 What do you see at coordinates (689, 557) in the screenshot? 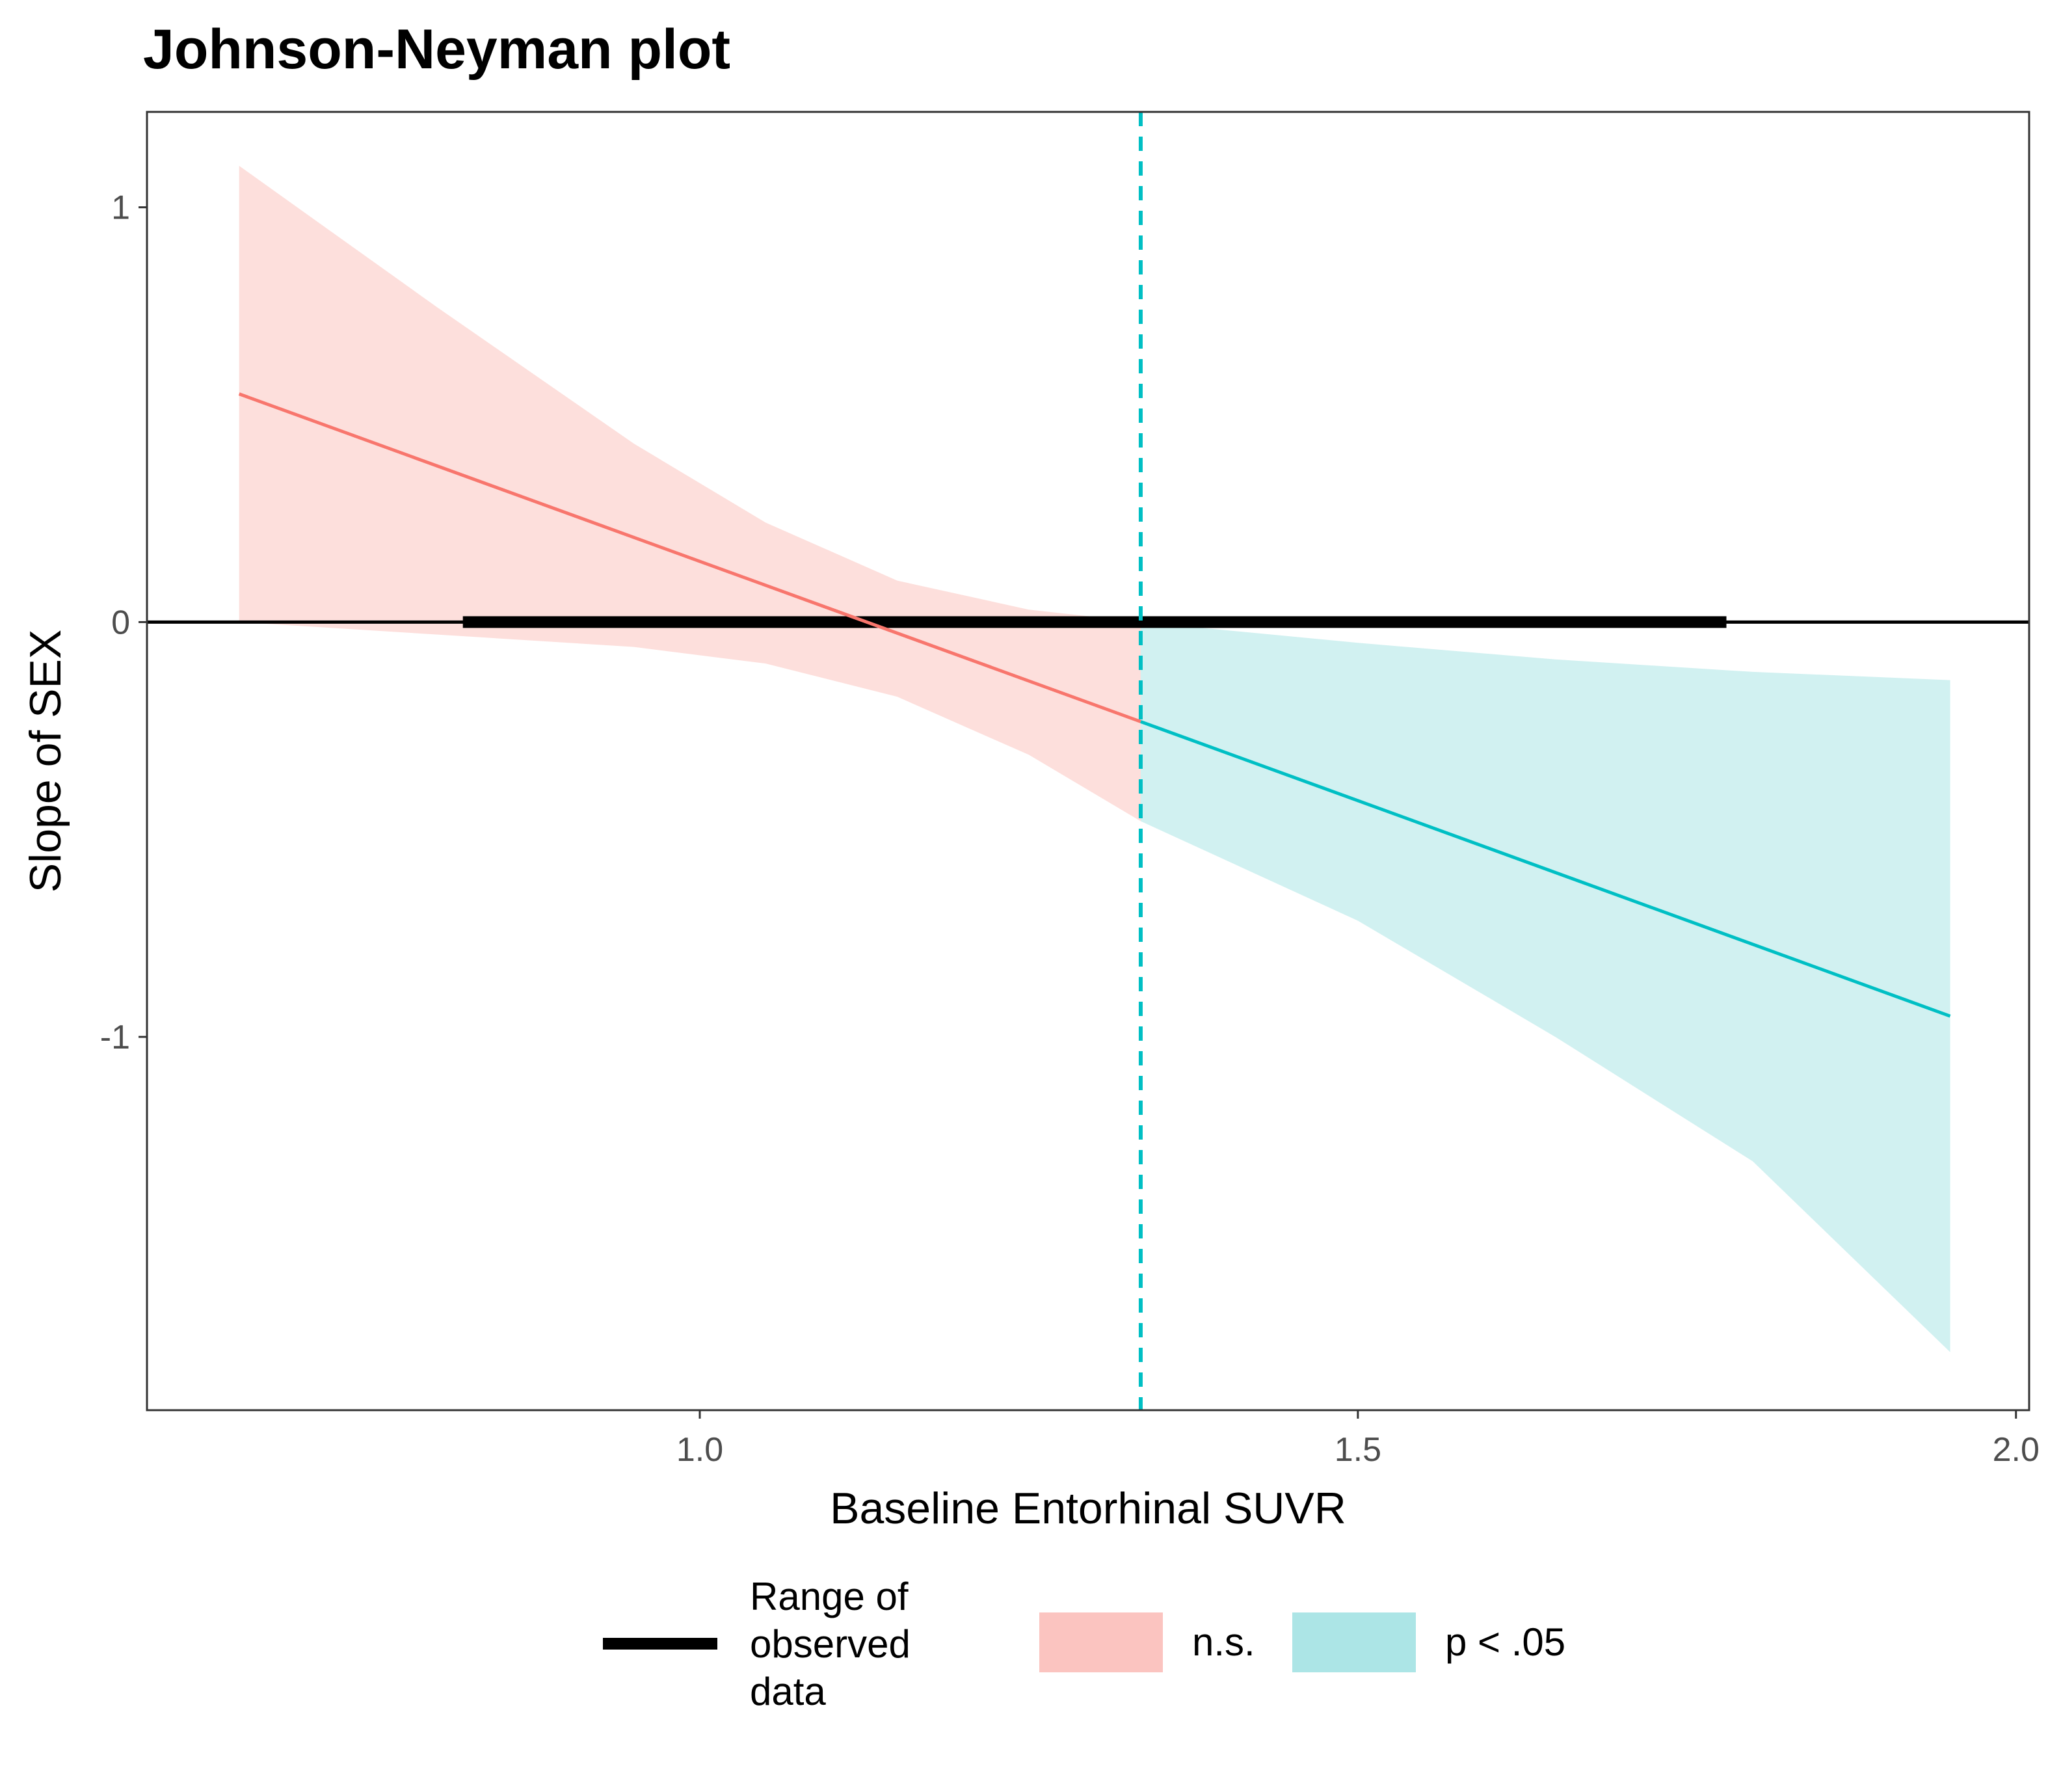
I see `slope-line-ns` at bounding box center [689, 557].